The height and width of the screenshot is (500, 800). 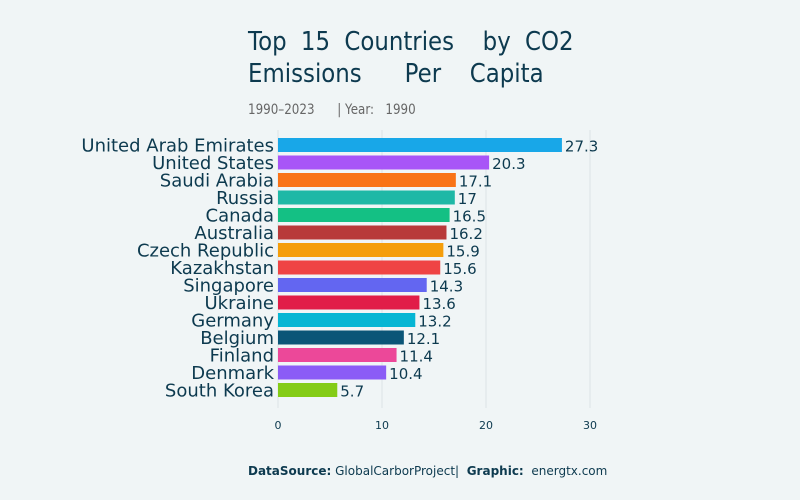 What do you see at coordinates (400, 110) in the screenshot?
I see `subtitle-year: 1990` at bounding box center [400, 110].